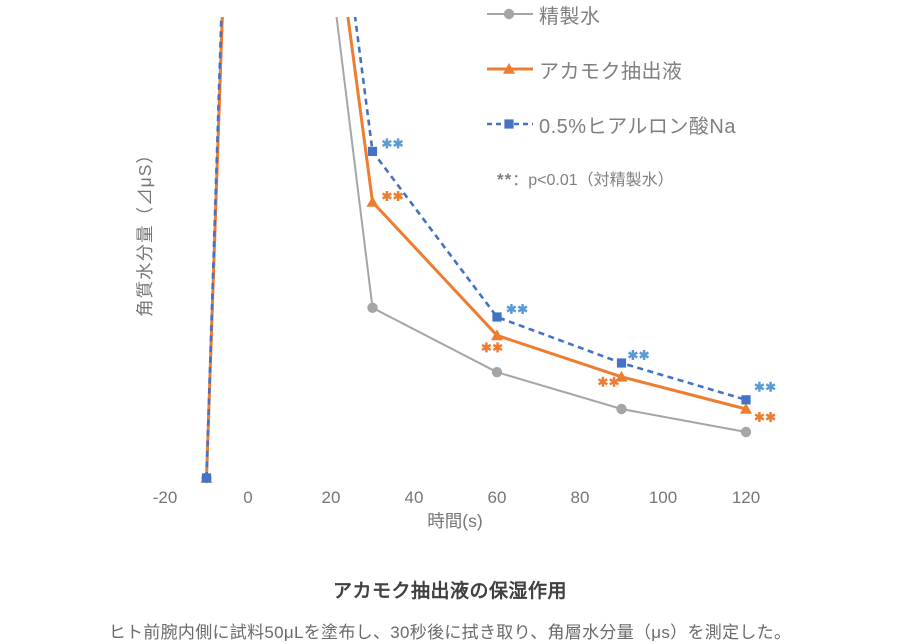  I want to click on svg-text: 40, so click(414, 497).